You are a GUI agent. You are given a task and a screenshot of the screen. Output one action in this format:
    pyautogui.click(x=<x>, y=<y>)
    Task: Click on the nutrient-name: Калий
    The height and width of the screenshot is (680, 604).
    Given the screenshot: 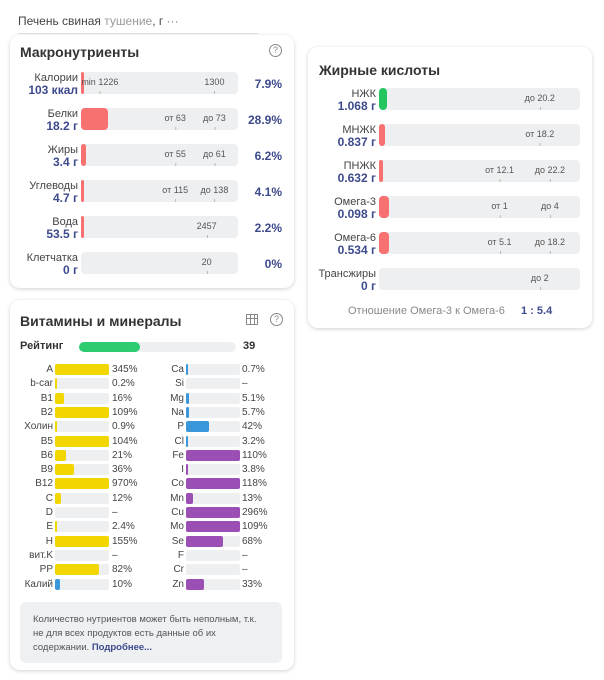 What is the action you would take?
    pyautogui.click(x=38, y=584)
    